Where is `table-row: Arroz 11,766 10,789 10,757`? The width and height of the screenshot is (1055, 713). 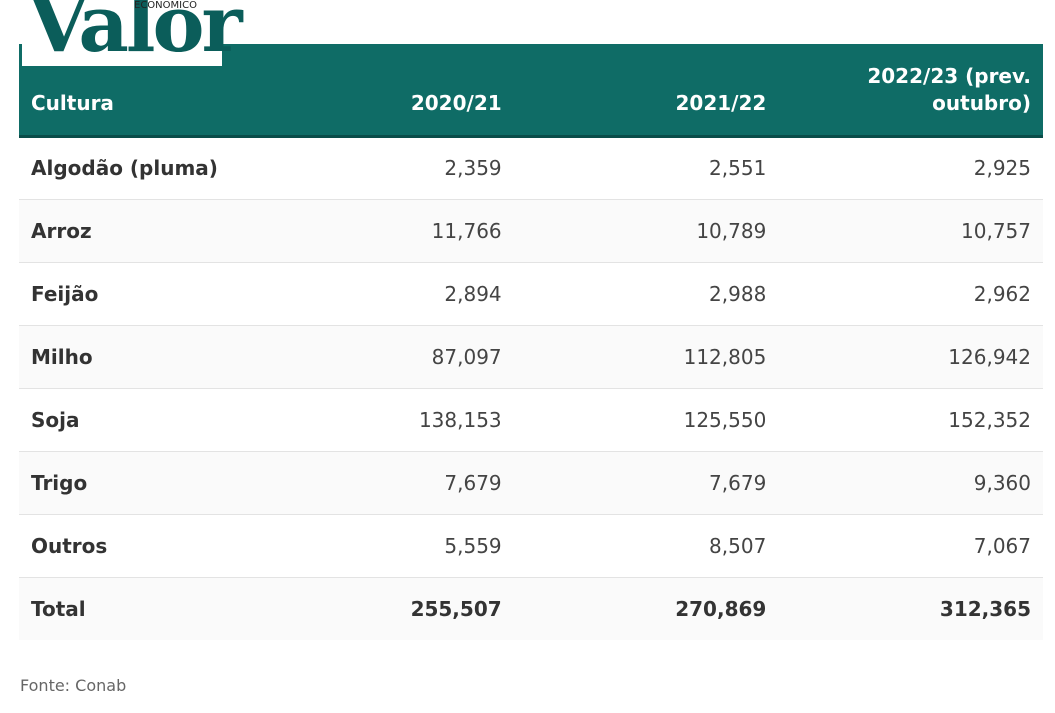
table-row: Arroz 11,766 10,789 10,757 is located at coordinates (531, 231).